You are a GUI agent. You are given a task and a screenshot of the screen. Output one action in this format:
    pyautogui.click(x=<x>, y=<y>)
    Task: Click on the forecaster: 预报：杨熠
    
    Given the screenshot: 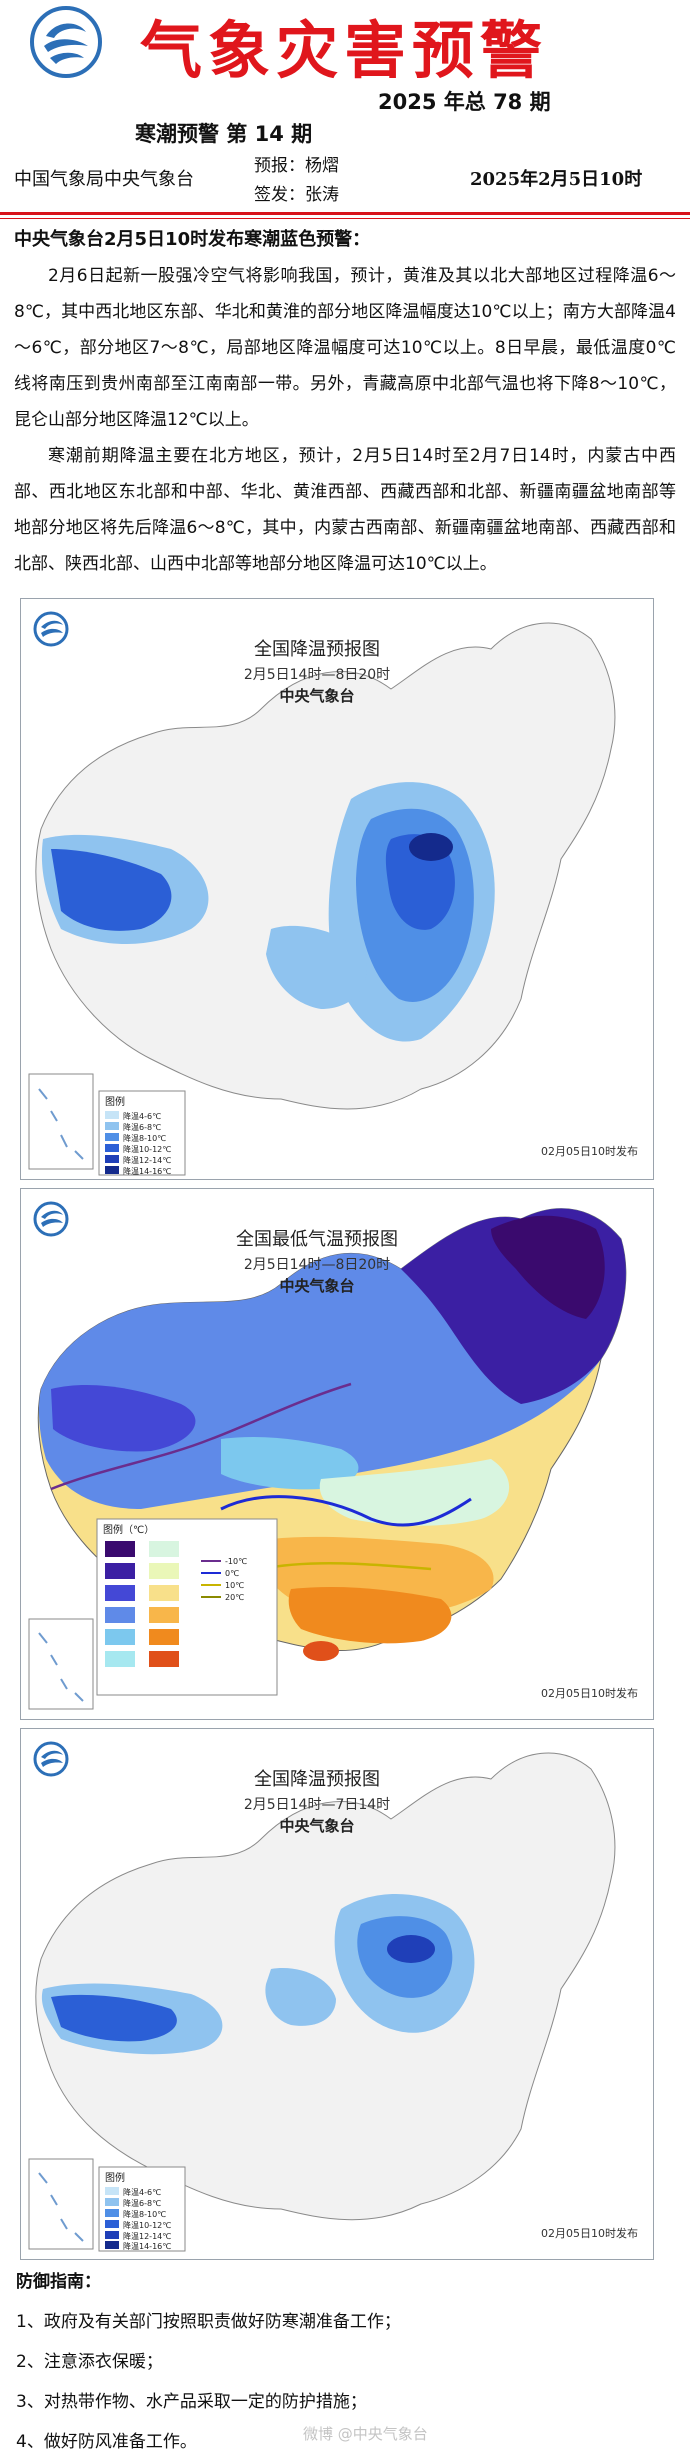 What is the action you would take?
    pyautogui.click(x=296, y=166)
    